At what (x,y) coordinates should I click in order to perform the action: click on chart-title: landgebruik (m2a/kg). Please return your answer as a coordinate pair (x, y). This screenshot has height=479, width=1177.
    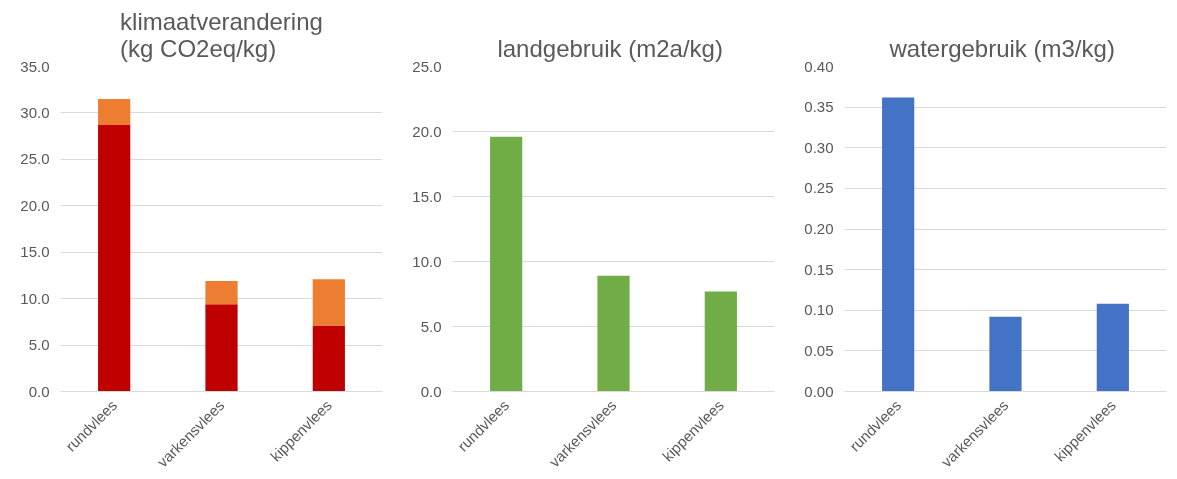
    Looking at the image, I should click on (610, 48).